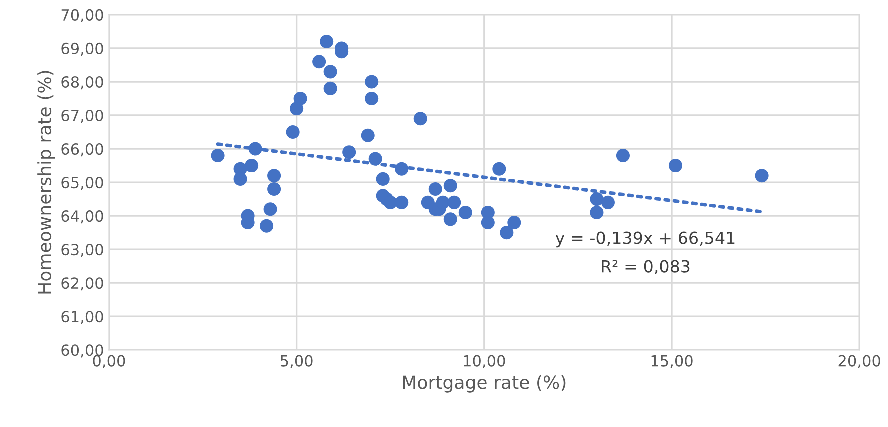 The width and height of the screenshot is (888, 427). I want to click on y-tick-label: 64,00, so click(83, 217).